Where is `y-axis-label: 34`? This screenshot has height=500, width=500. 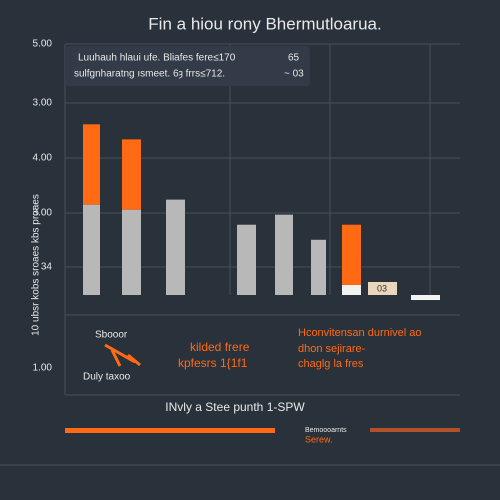 y-axis-label: 34 is located at coordinates (47, 267).